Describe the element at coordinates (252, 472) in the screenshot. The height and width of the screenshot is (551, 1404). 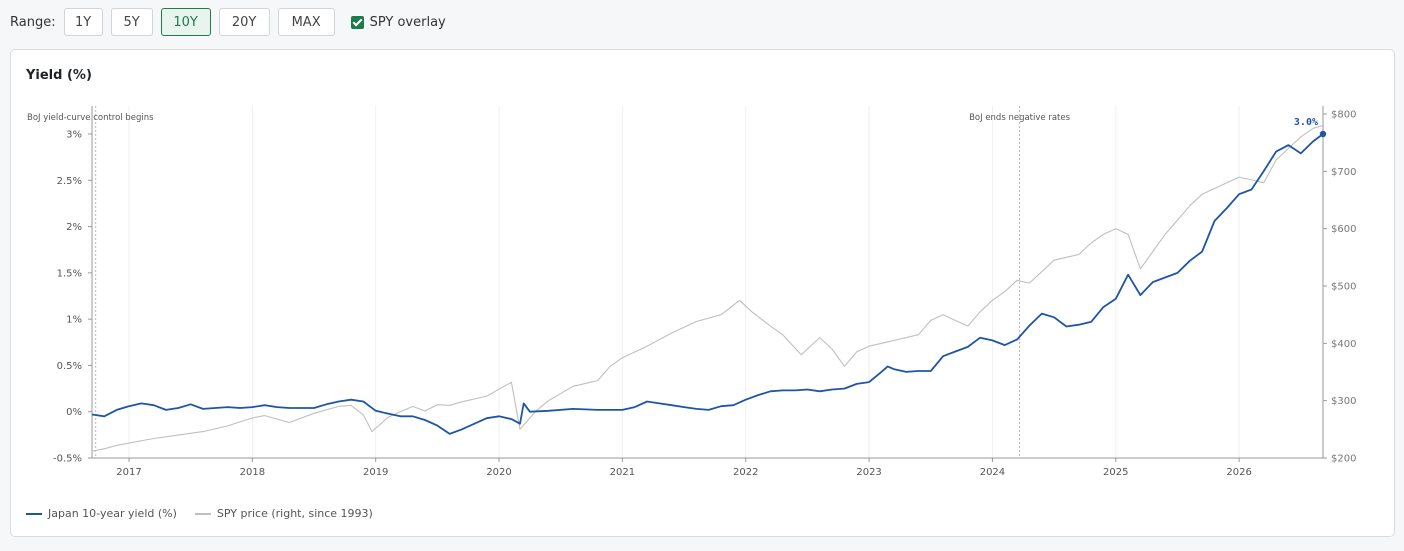
I see `x-tick-label: 2018` at that location.